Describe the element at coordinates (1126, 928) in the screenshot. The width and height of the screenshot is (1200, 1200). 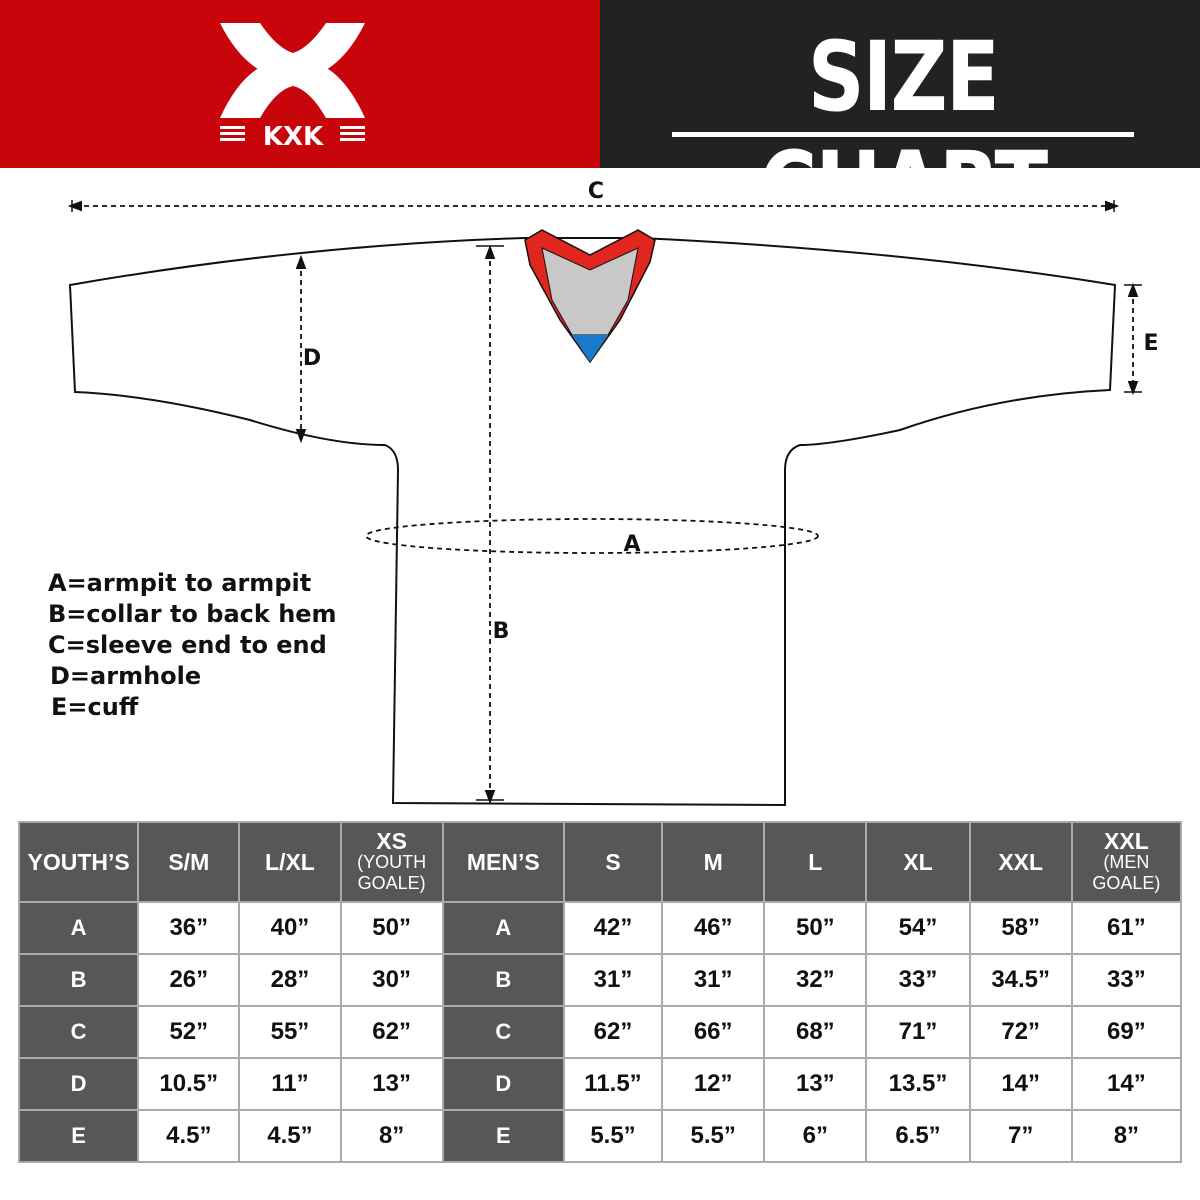
I see `measurement-value: 61”` at that location.